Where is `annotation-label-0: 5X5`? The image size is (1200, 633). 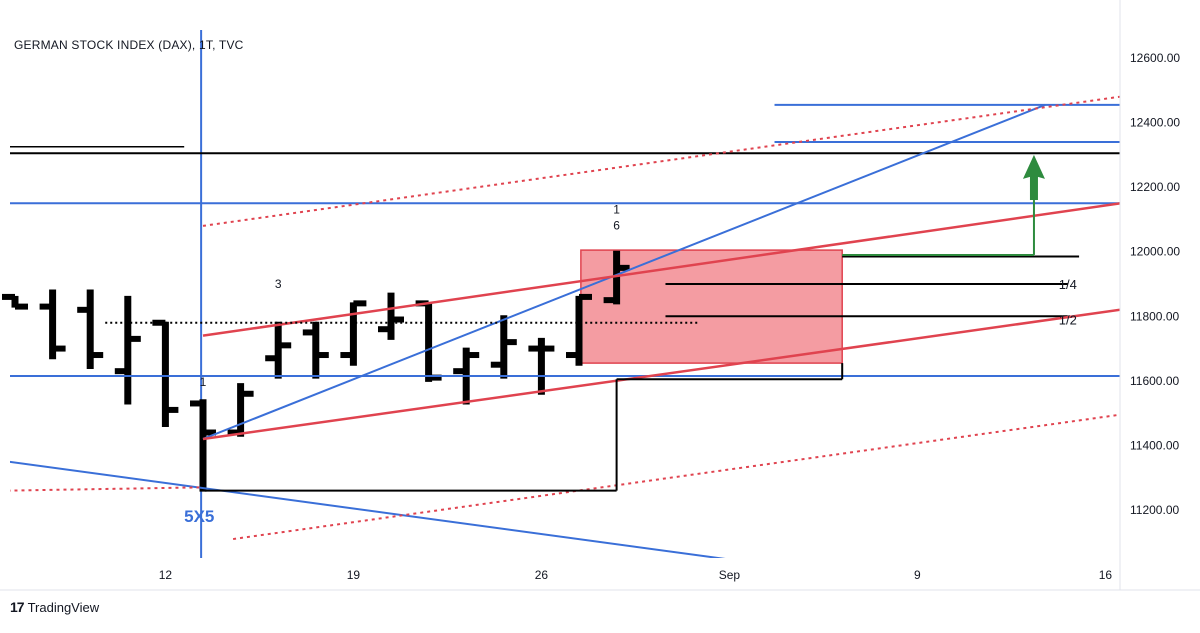
annotation-label-0: 5X5 is located at coordinates (199, 516).